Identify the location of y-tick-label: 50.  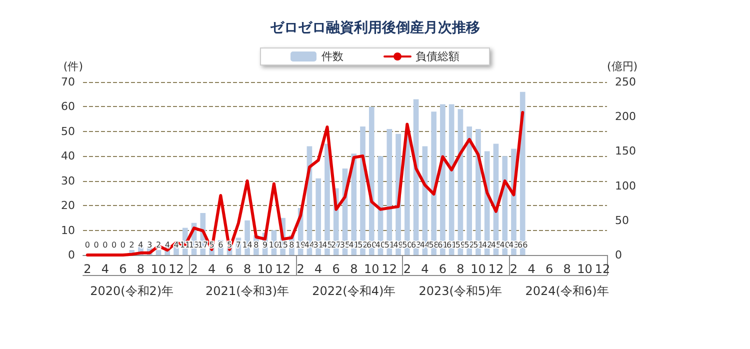
(68, 131).